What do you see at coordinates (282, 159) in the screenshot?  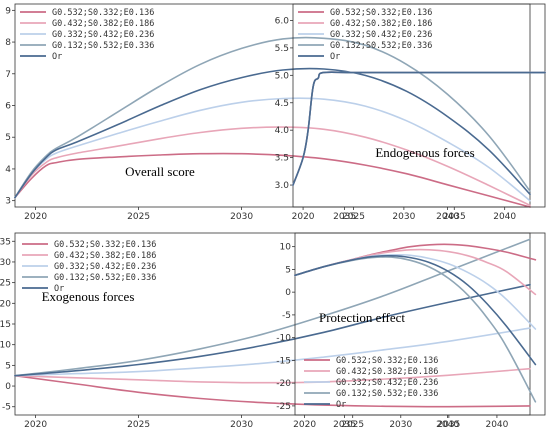 I see `y-tick-label: 3.5` at bounding box center [282, 159].